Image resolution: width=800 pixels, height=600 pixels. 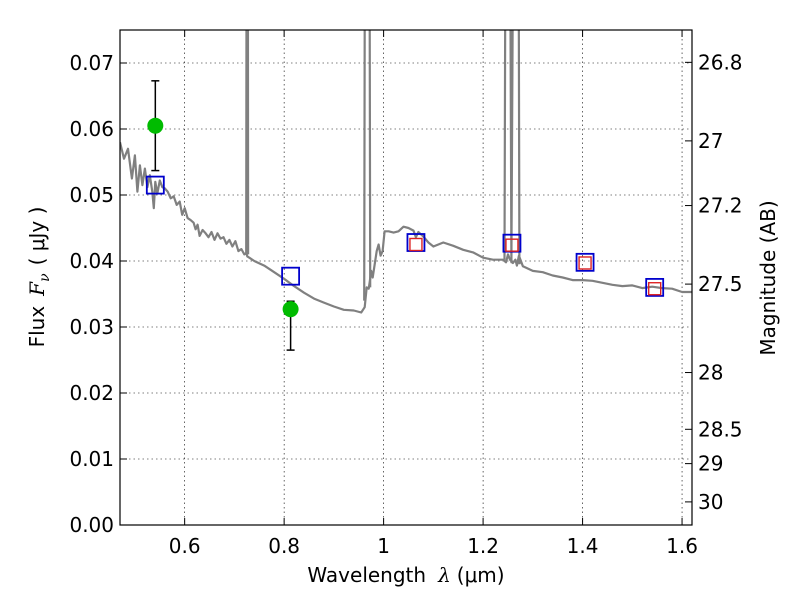 What do you see at coordinates (185, 546) in the screenshot?
I see `x-tick-label: 0.6` at bounding box center [185, 546].